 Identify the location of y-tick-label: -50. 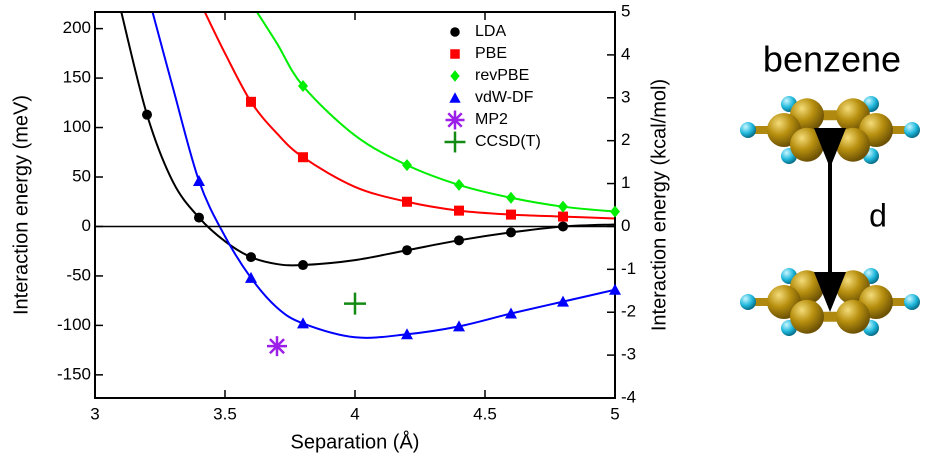
(78, 274).